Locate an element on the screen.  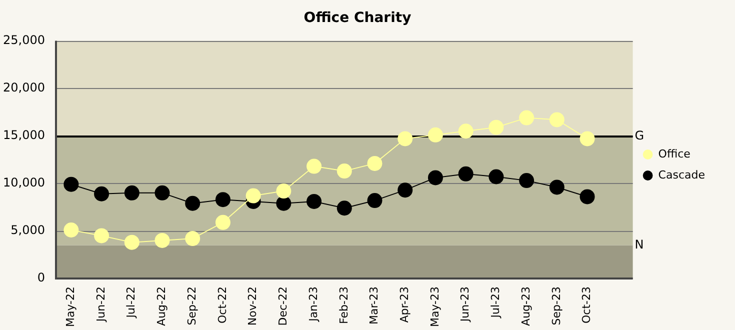
y-tick-label: 5,000 is located at coordinates (27, 230).